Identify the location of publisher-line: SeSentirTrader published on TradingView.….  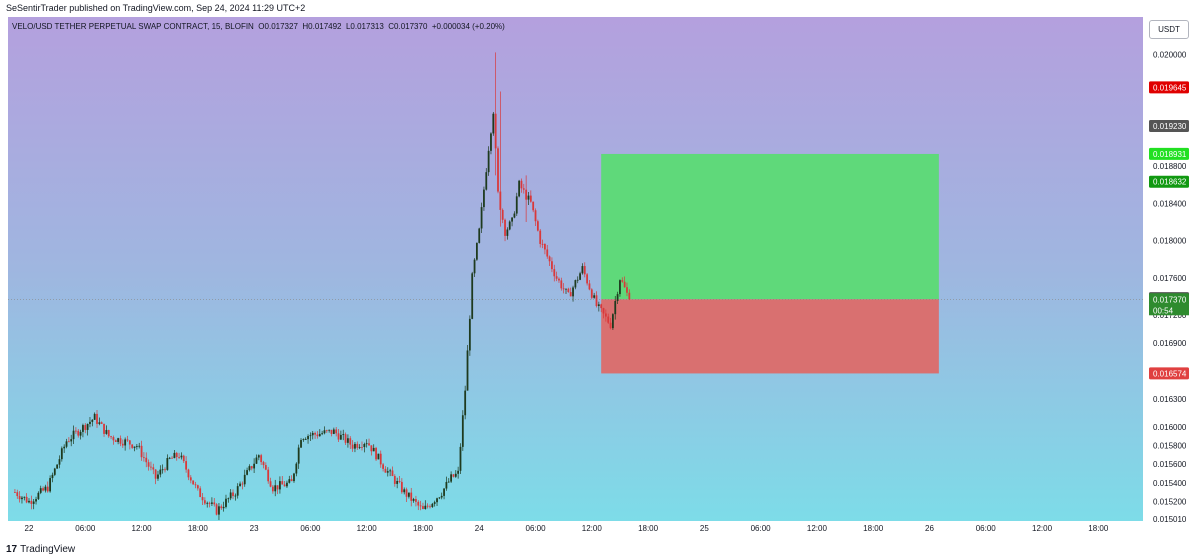
(156, 8).